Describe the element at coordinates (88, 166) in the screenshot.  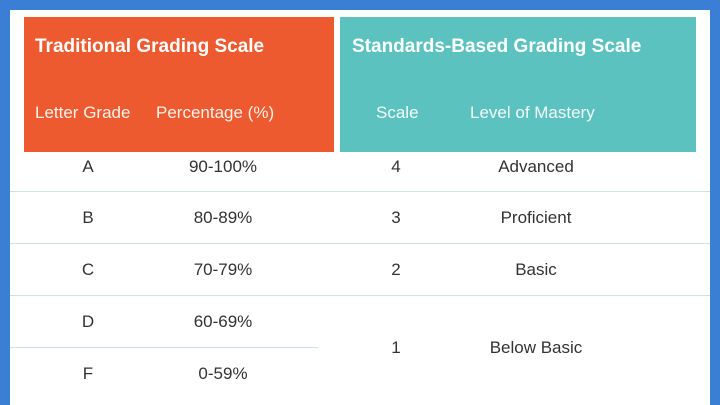
I see `letter-grade-cell: A` at that location.